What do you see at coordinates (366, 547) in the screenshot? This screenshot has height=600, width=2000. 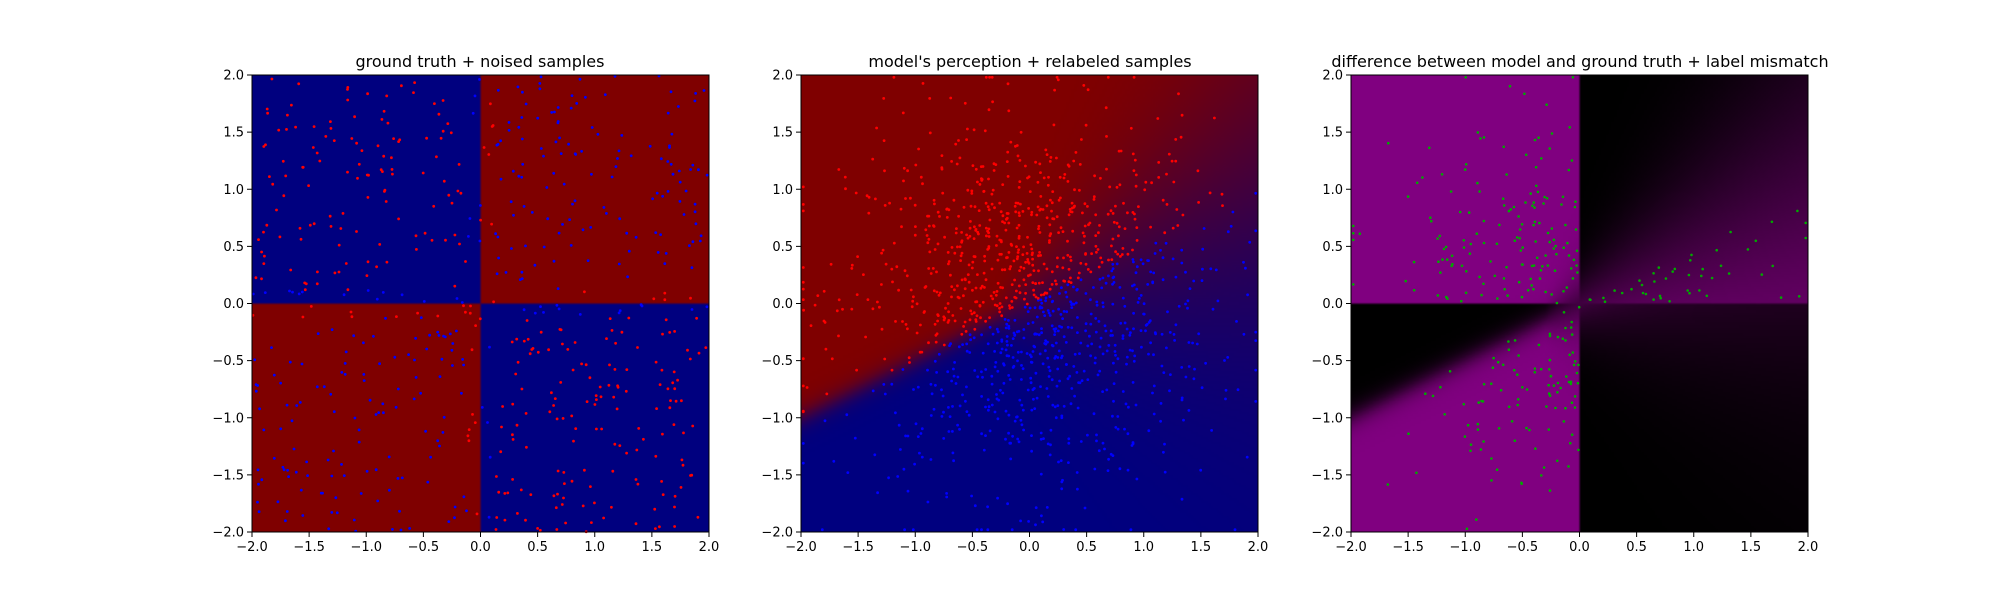 I see `x-tick-label: −1.0` at bounding box center [366, 547].